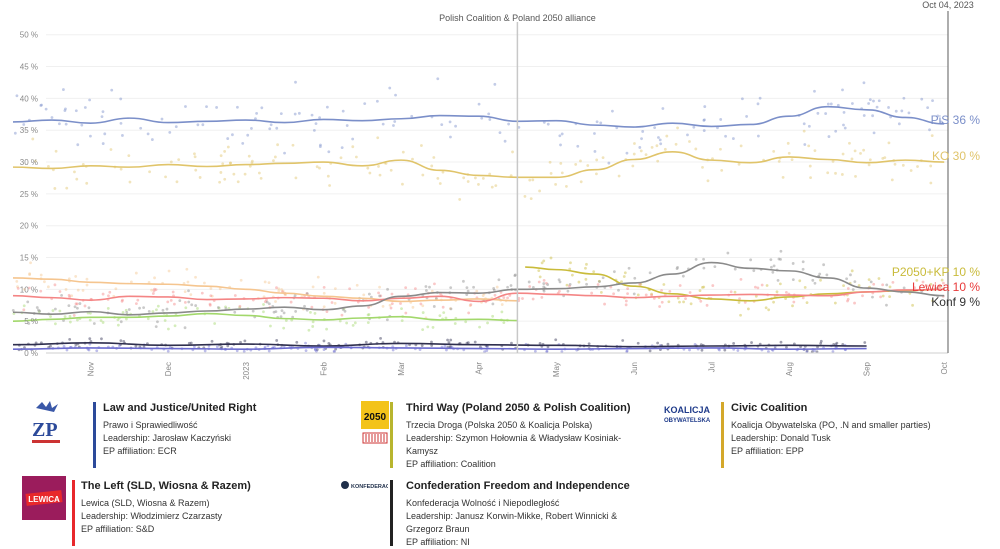  Describe the element at coordinates (722, 435) in the screenshot. I see `ko-color-bar` at that location.